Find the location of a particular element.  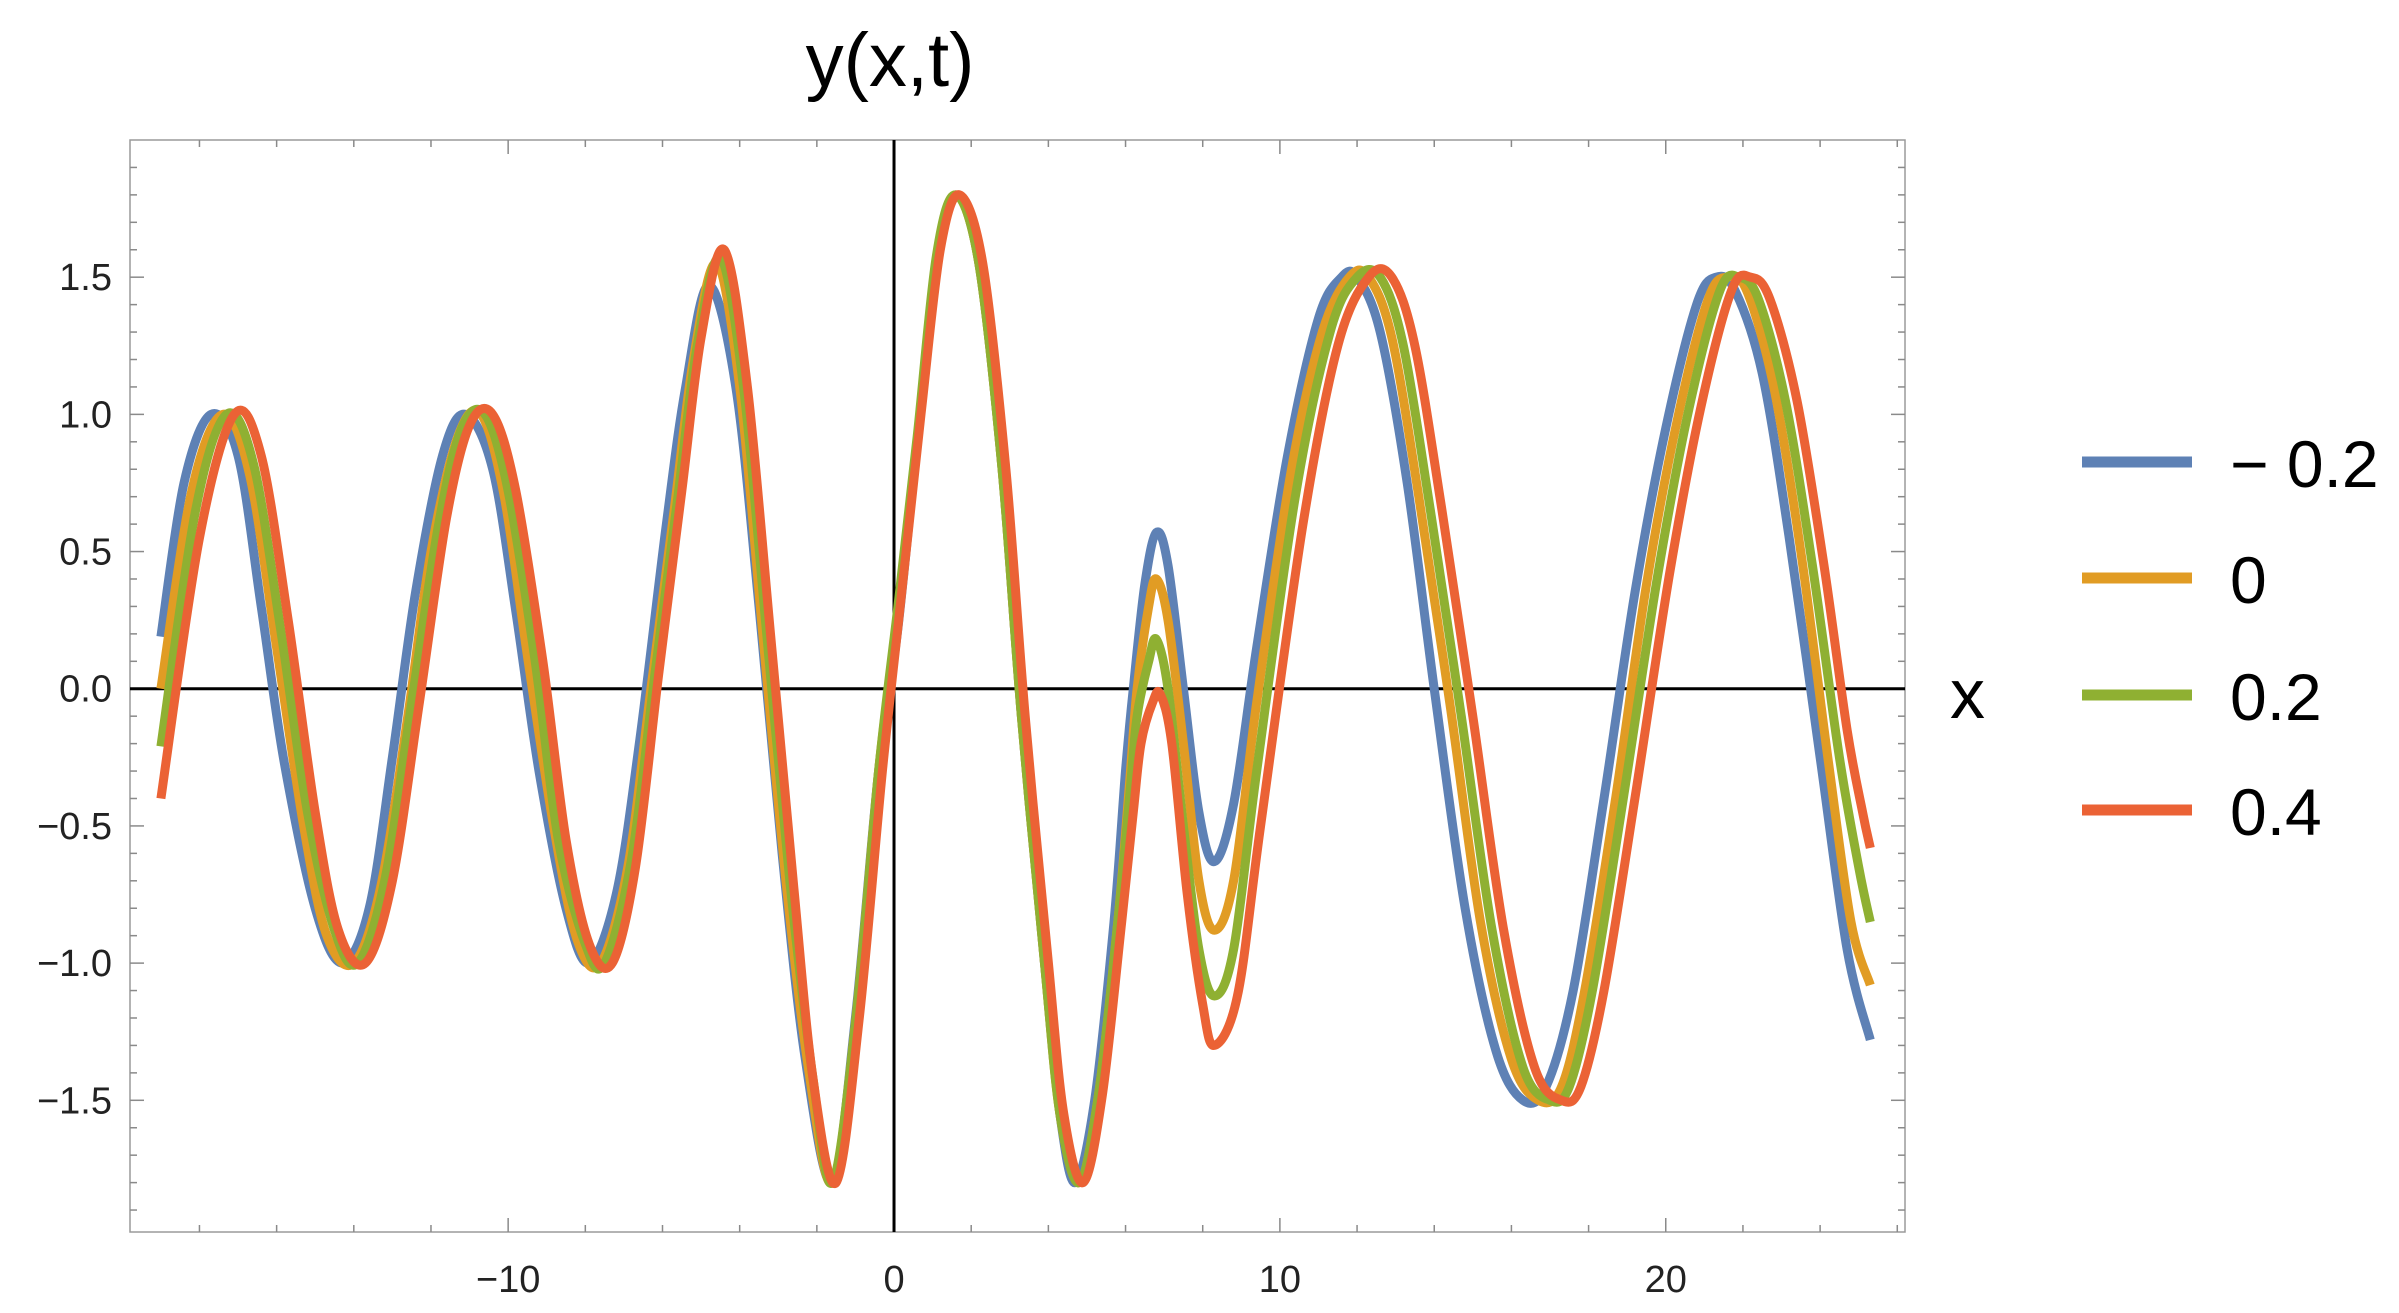

legend: − 0.2 0 0.2 0.4 is located at coordinates (2230, 638).